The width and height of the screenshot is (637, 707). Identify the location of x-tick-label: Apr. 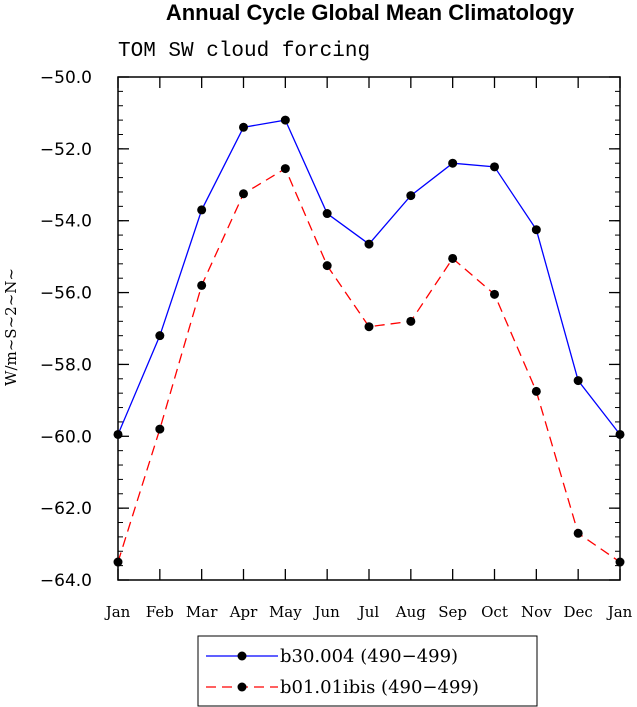
(243, 612).